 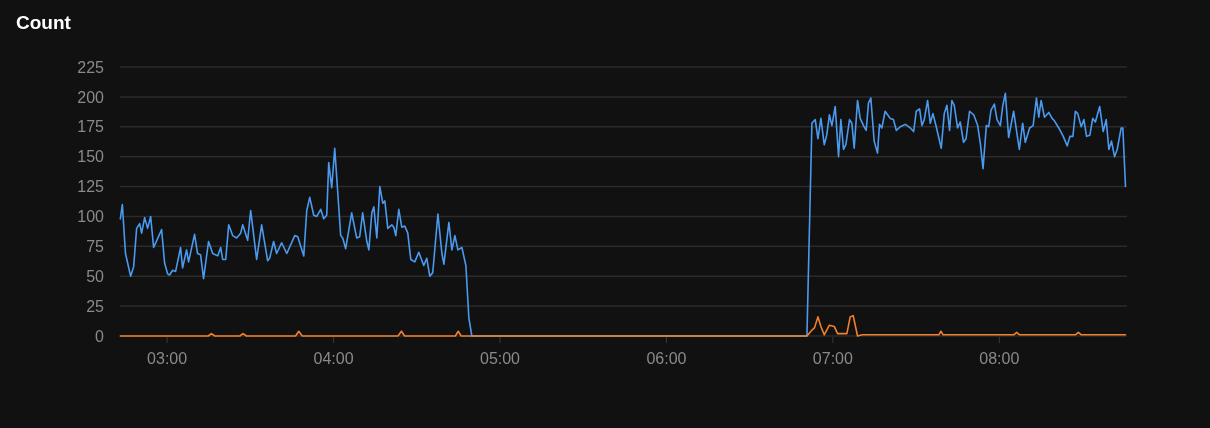 I want to click on y-tick-label: 75, so click(x=95, y=246).